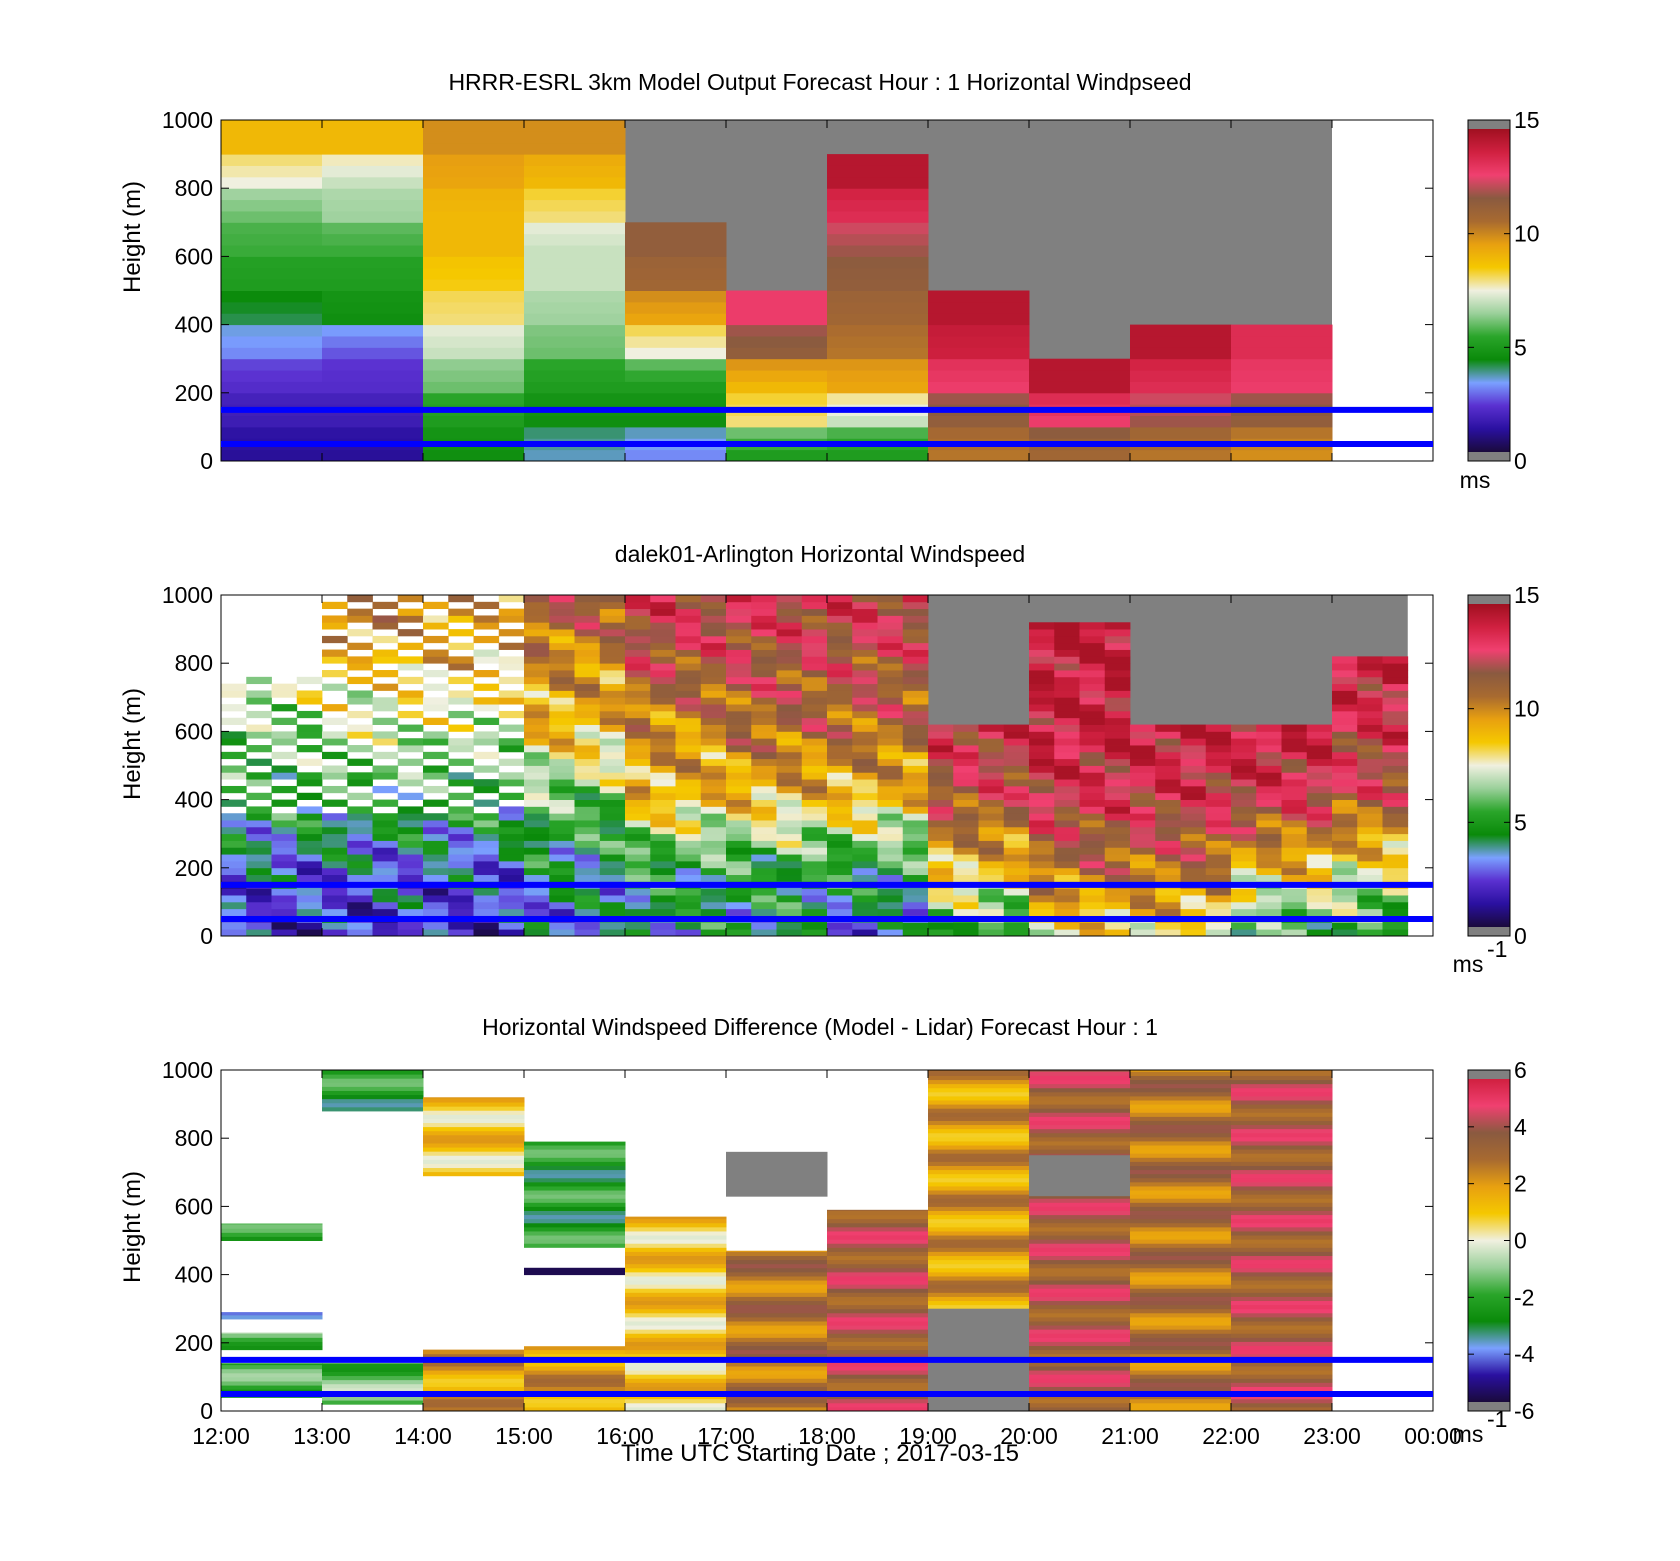 This screenshot has height=1561, width=1680. What do you see at coordinates (194, 325) in the screenshot?
I see `y-tick-label: 400` at bounding box center [194, 325].